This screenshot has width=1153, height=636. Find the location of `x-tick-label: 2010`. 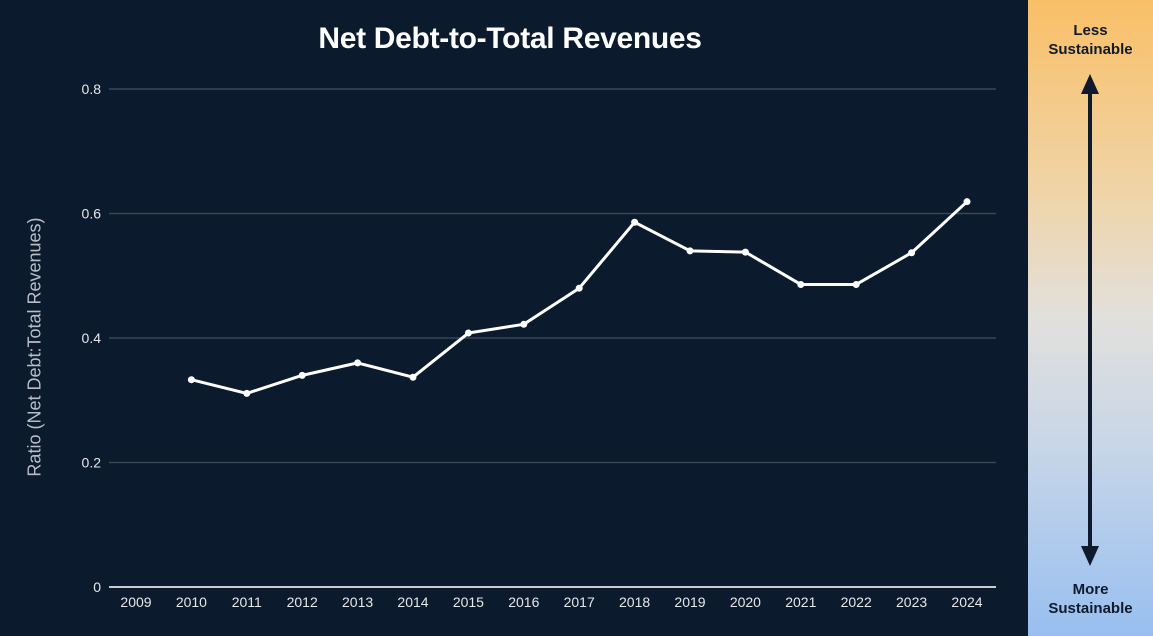

x-tick-label: 2010 is located at coordinates (191, 602).